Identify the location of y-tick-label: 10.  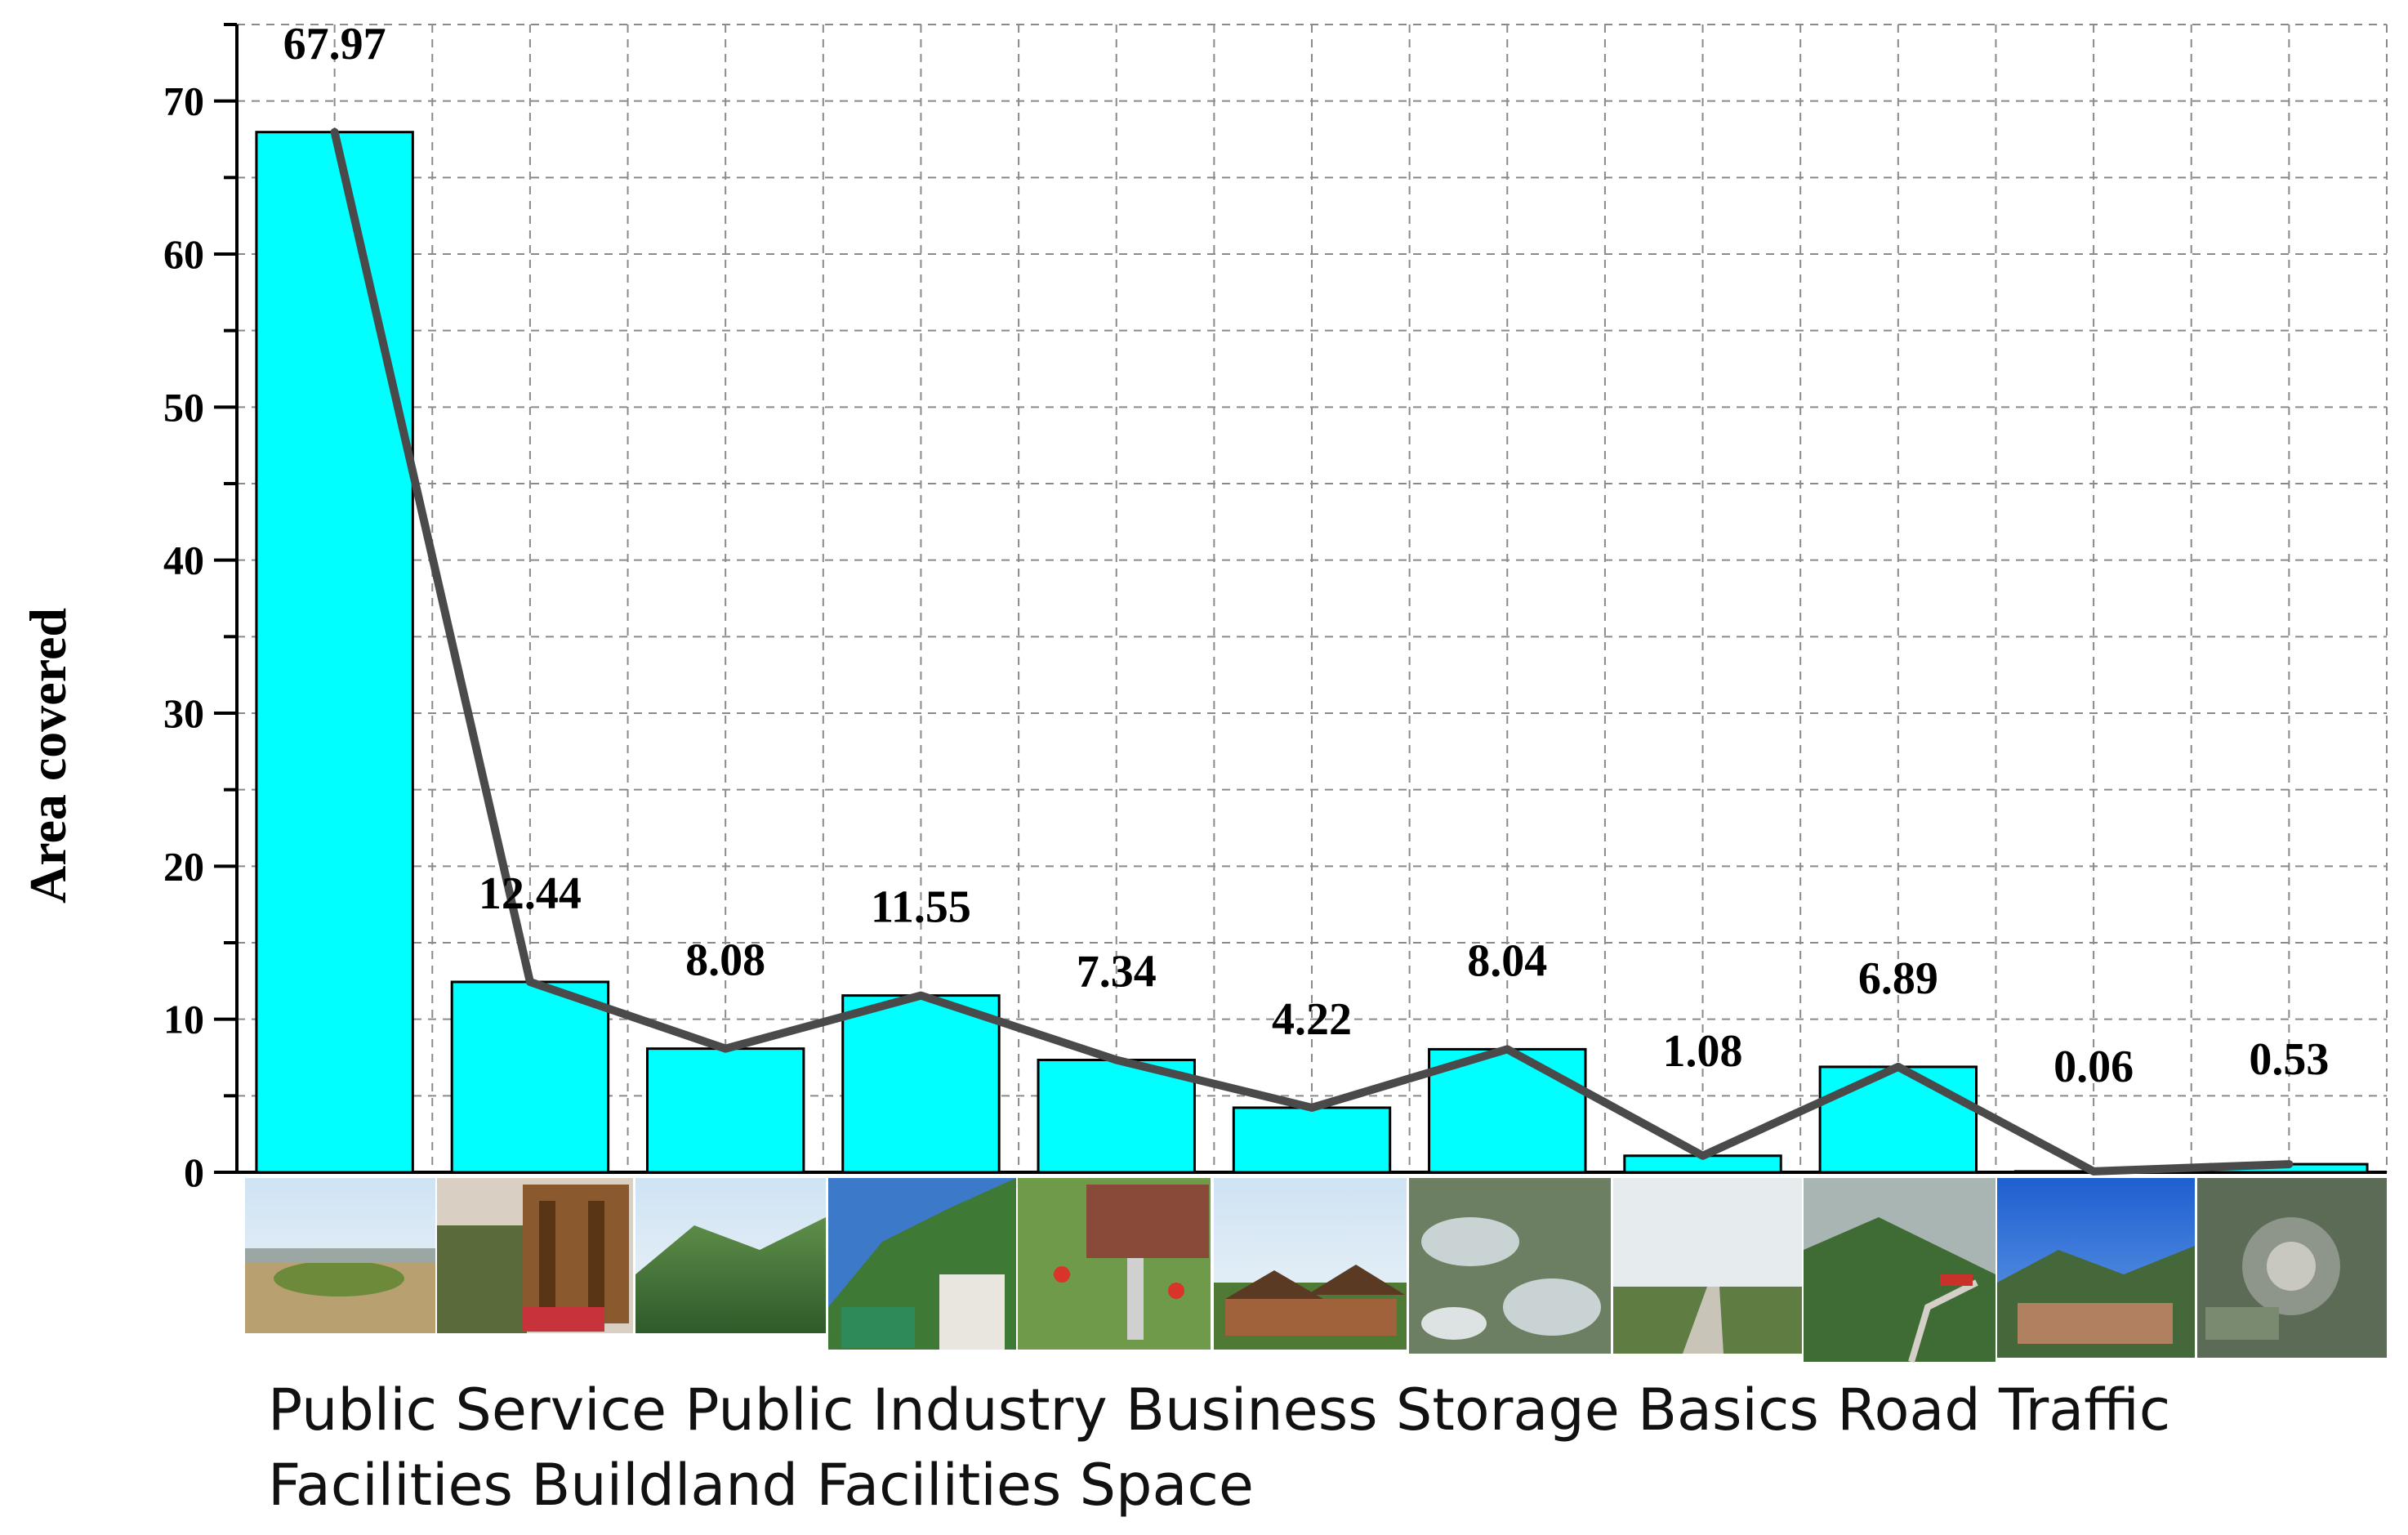
(183, 1019).